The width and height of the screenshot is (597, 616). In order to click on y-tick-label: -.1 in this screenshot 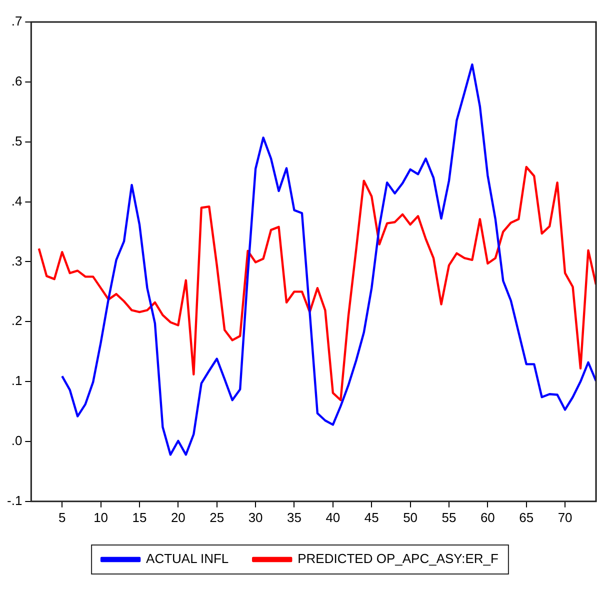, I will do `click(14, 500)`.